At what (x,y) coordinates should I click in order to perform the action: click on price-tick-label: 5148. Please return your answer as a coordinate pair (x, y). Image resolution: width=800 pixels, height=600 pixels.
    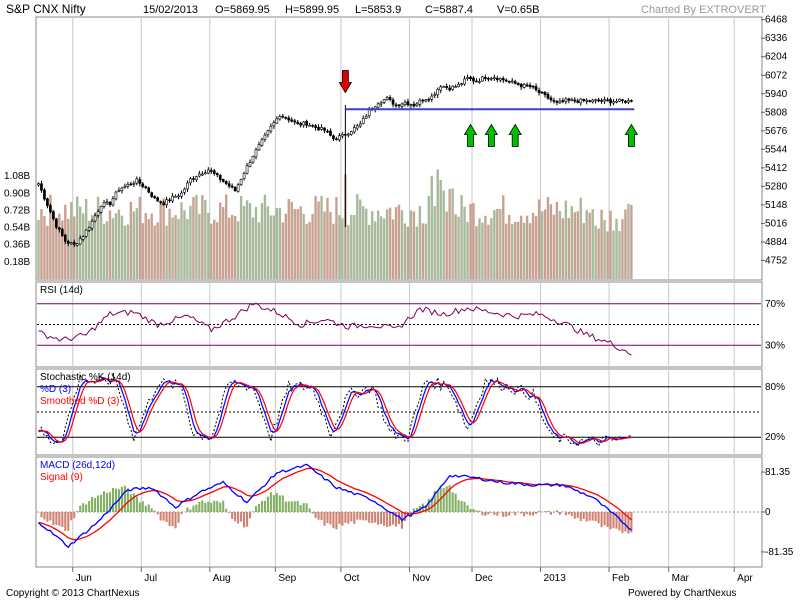
    Looking at the image, I should click on (776, 205).